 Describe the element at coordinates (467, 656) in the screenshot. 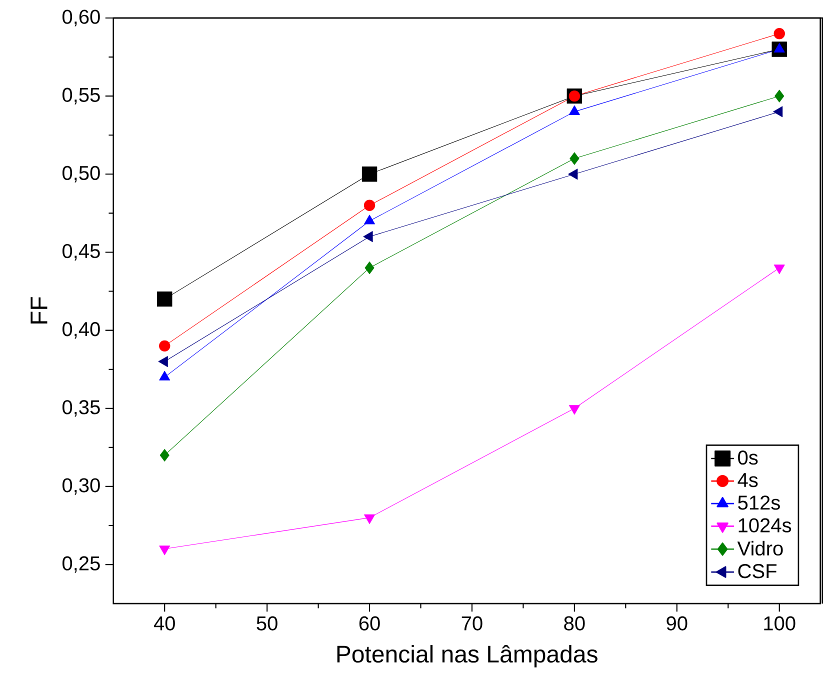

I see `x-axis-title: Potencial nas Lâmpadas` at that location.